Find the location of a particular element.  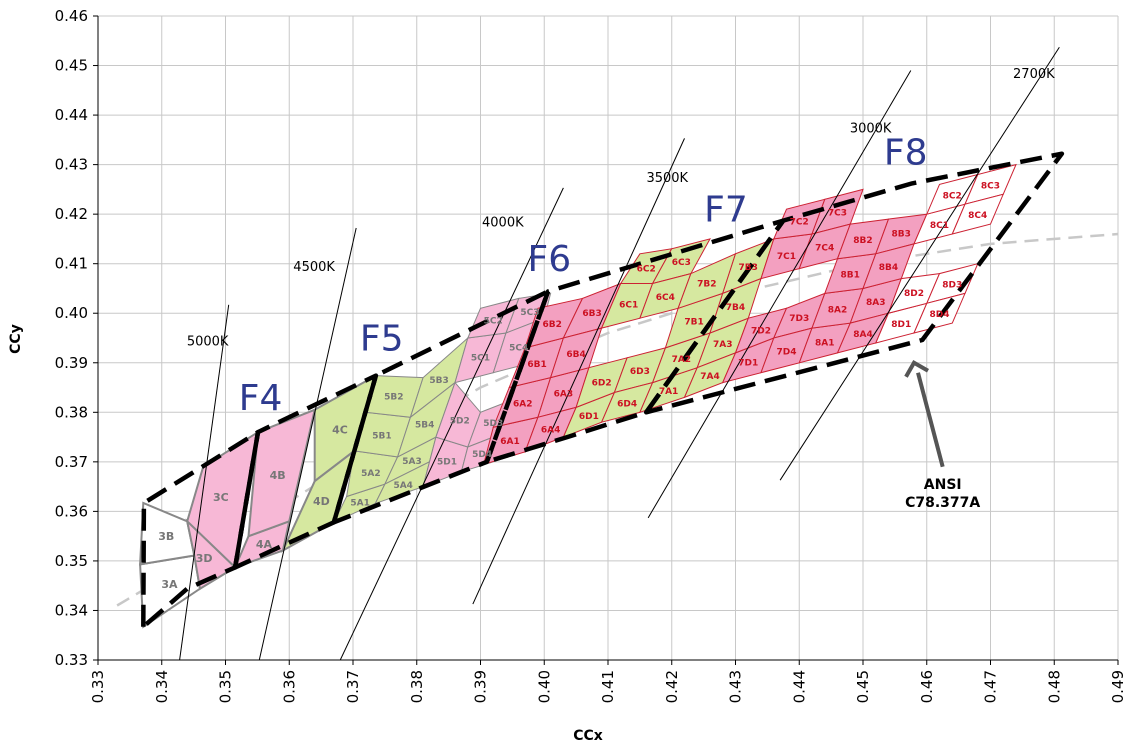

bin-label: 6B1 is located at coordinates (536, 365).